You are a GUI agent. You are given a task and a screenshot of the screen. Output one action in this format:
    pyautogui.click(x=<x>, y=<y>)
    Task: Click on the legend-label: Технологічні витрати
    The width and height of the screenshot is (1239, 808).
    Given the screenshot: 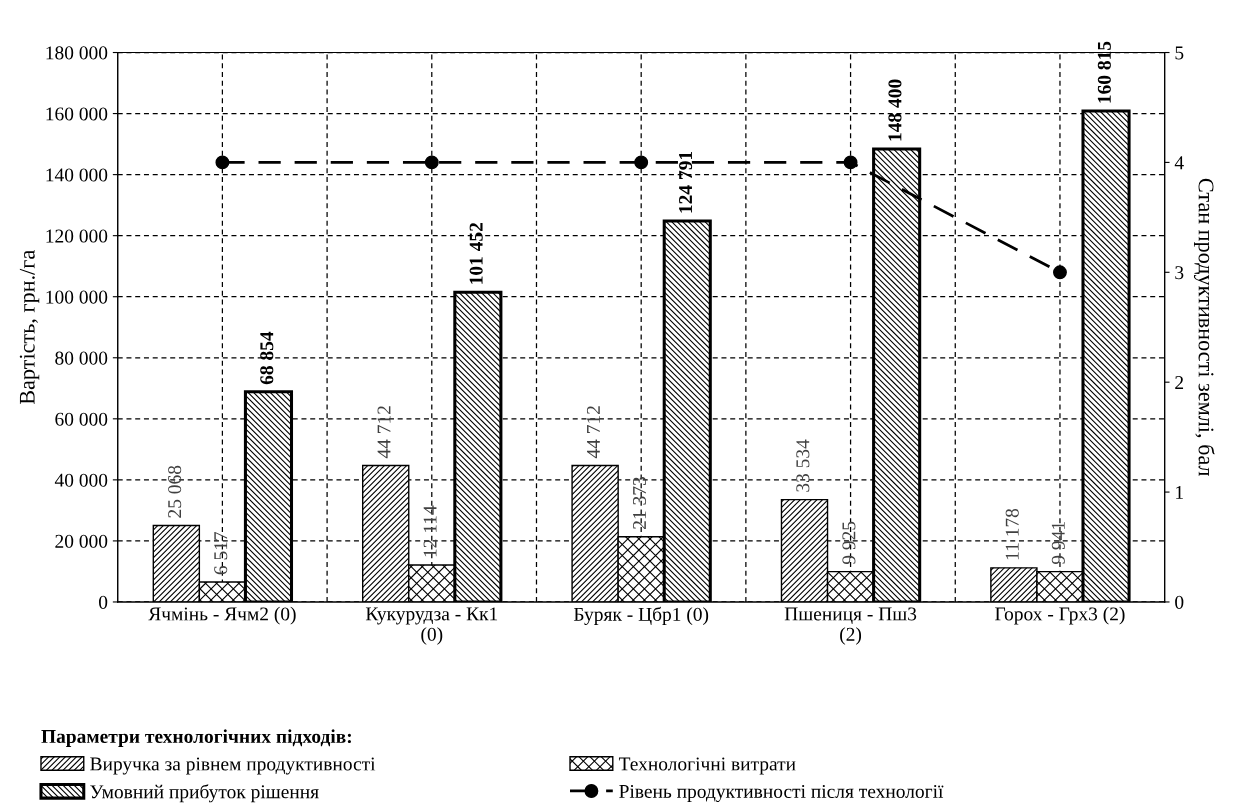 What is the action you would take?
    pyautogui.click(x=707, y=766)
    